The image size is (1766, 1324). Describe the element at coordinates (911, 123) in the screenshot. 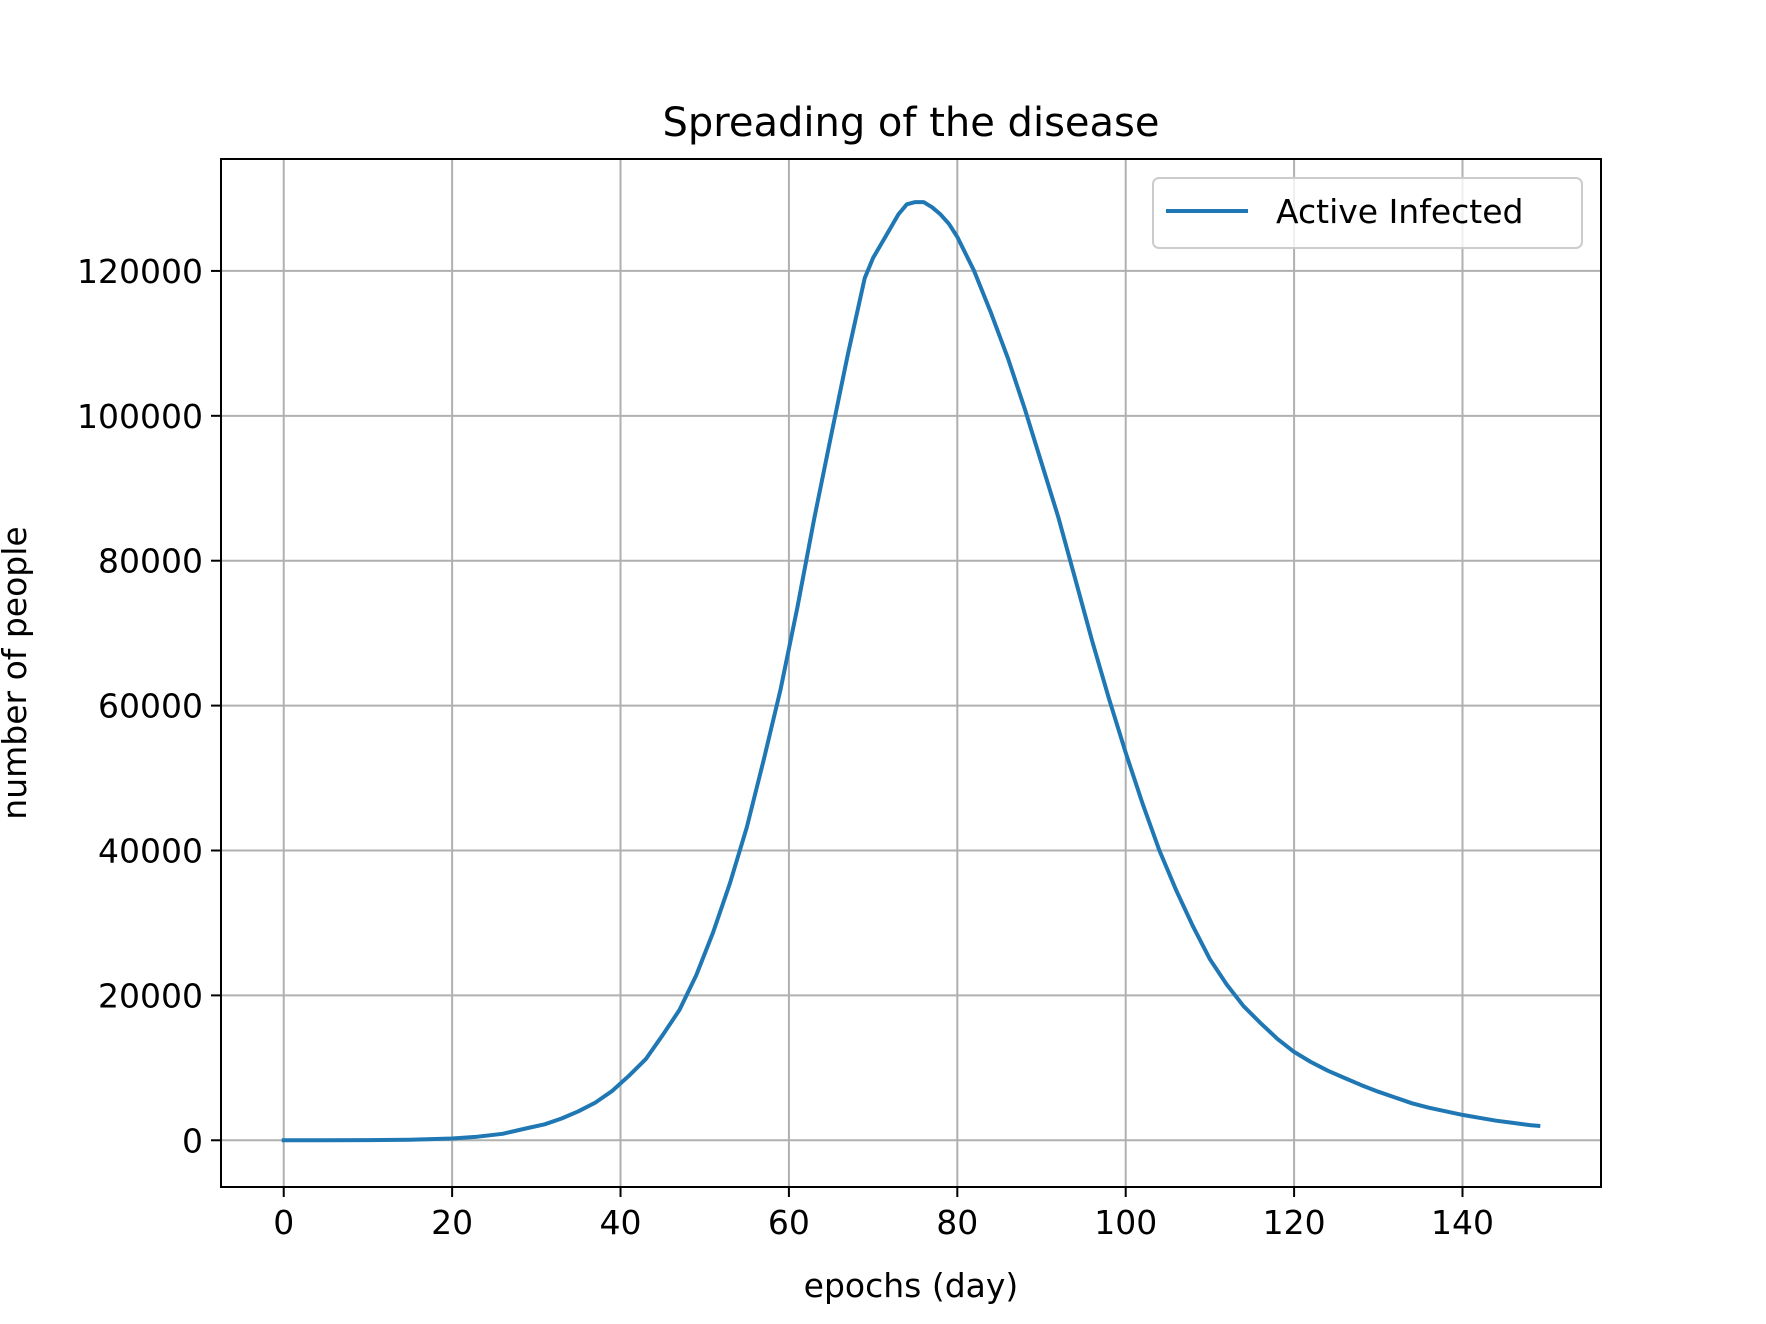

I see `chart-title: Spreading of the disease` at that location.